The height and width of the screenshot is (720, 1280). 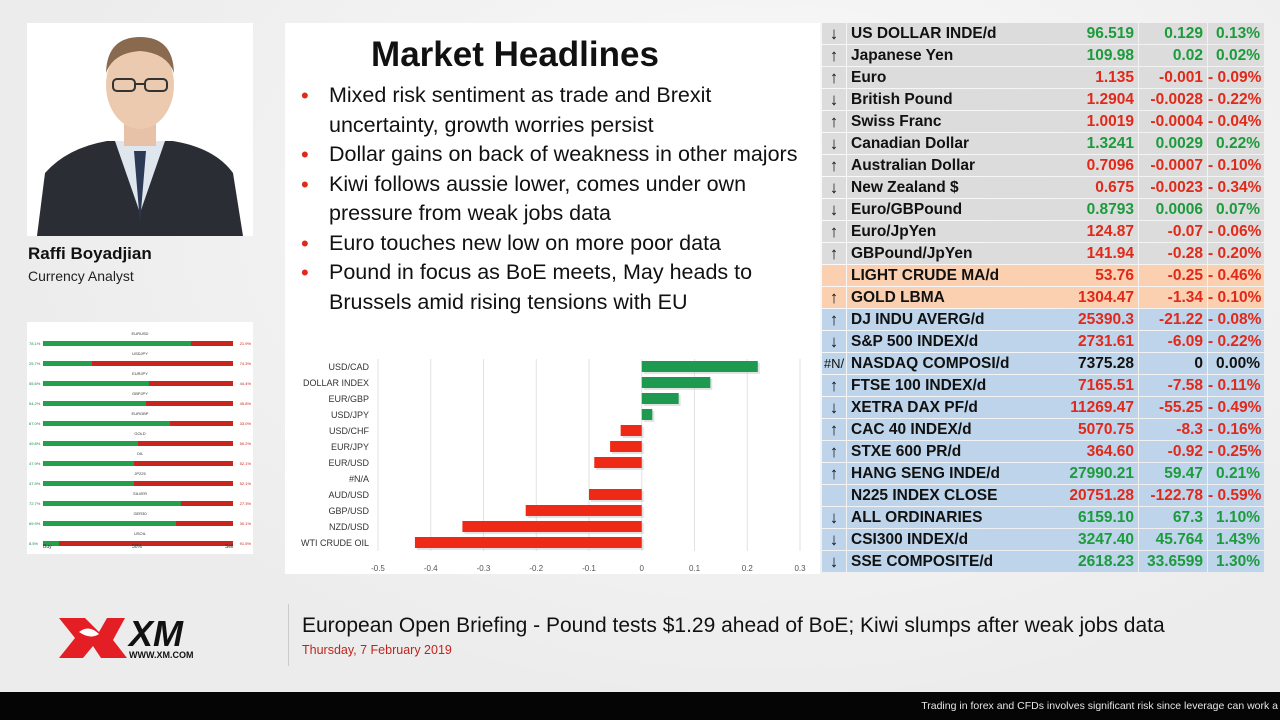 I want to click on sentiment-buy: 8.5%, so click(x=34, y=543).